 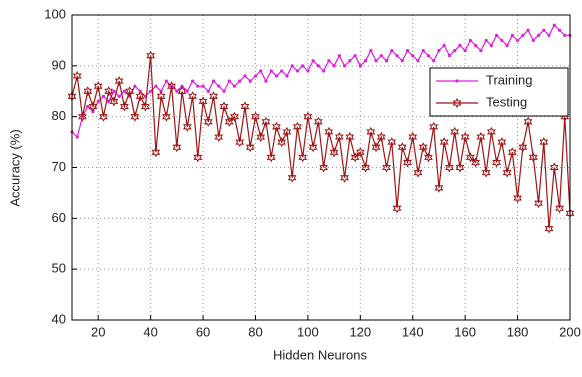 I want to click on y-tick-label: 40, so click(x=59, y=318).